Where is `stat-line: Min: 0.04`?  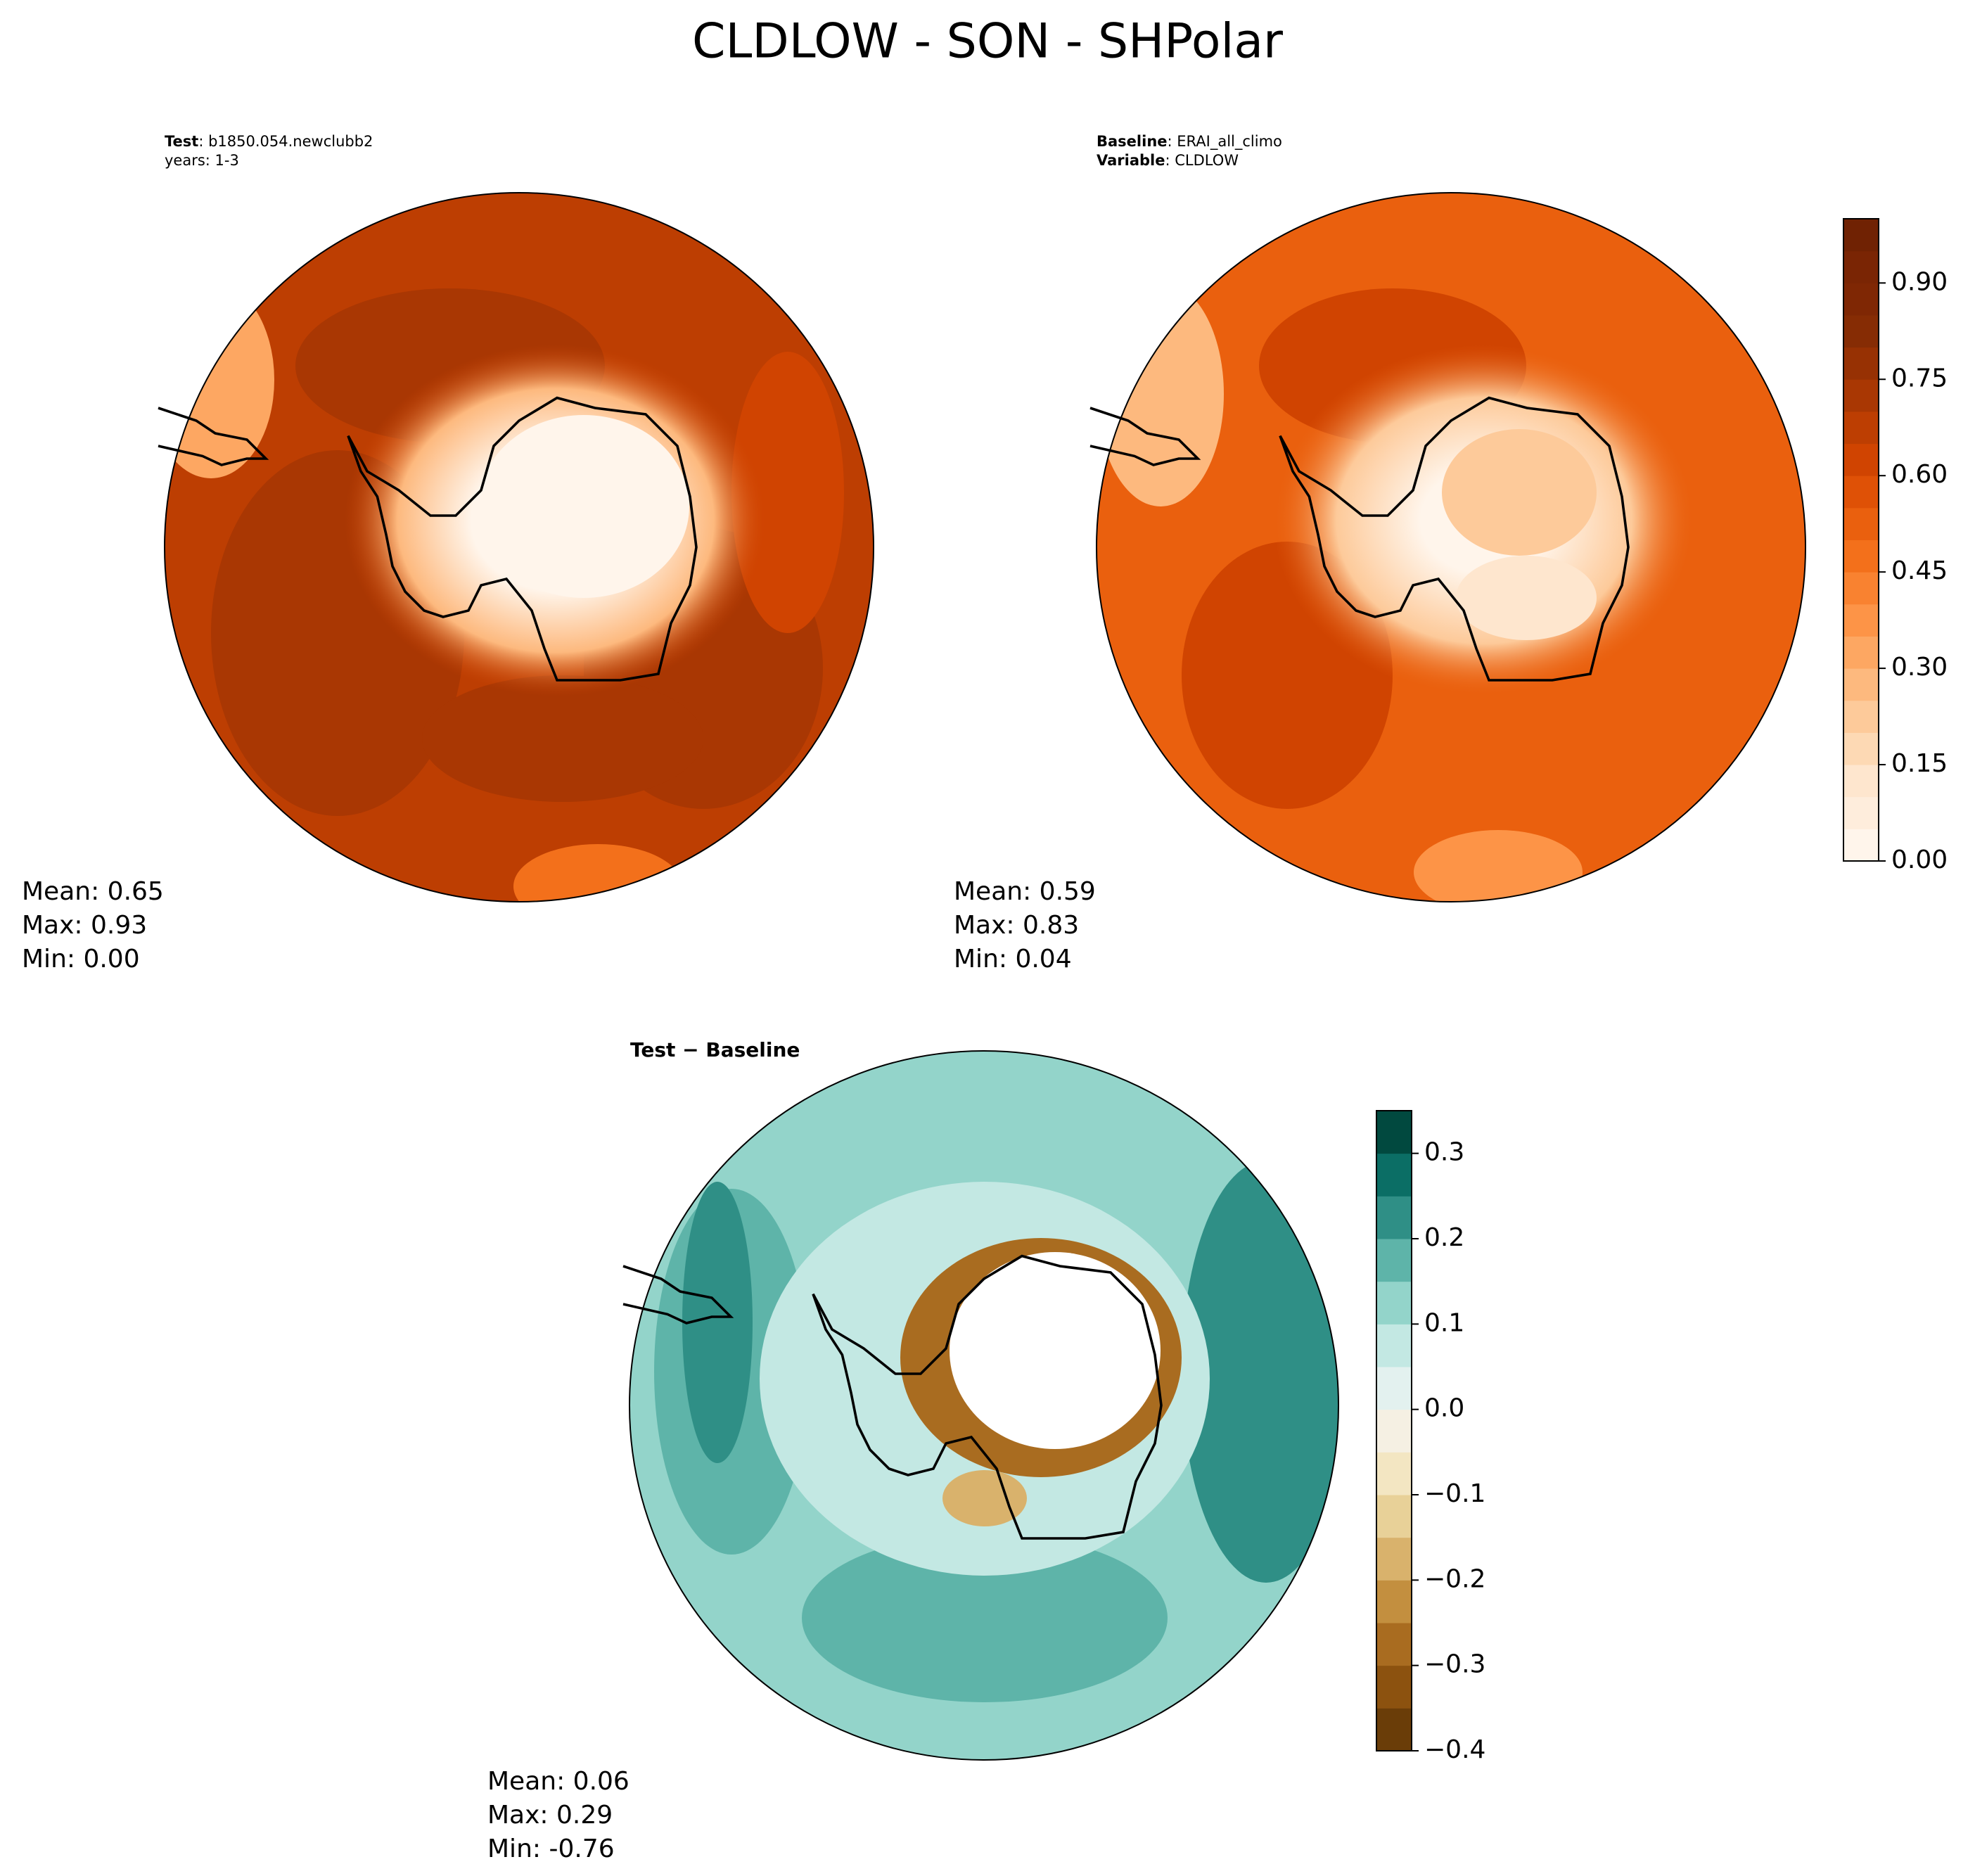 stat-line: Min: 0.04 is located at coordinates (1013, 959).